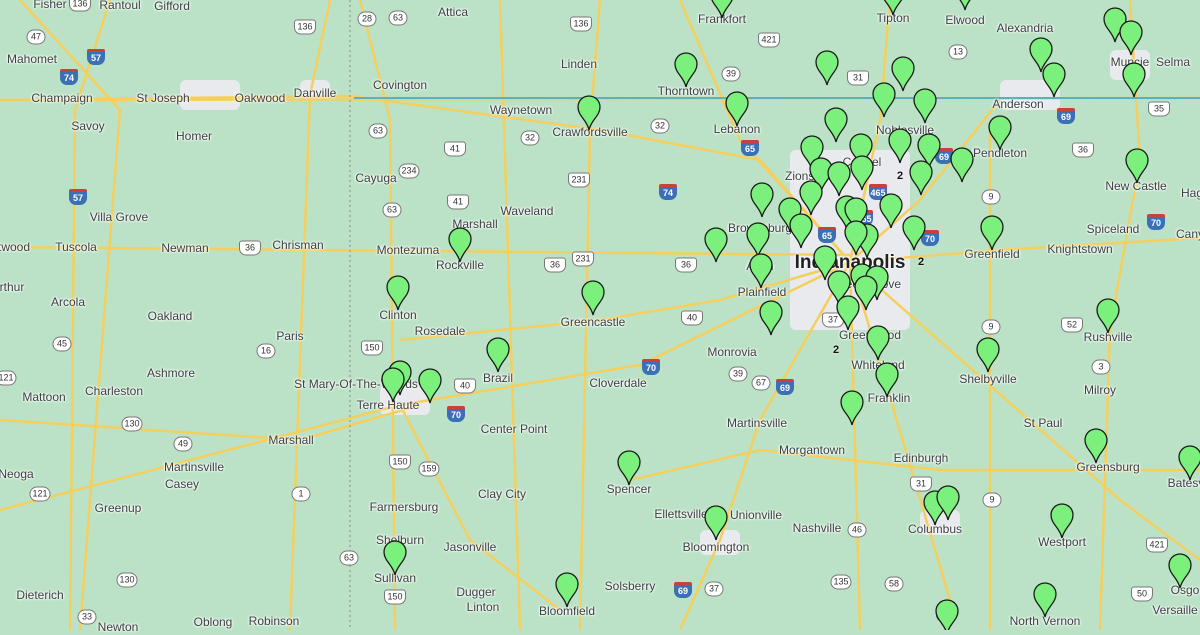  Describe the element at coordinates (1030, 95) in the screenshot. I see `urban-area` at that location.